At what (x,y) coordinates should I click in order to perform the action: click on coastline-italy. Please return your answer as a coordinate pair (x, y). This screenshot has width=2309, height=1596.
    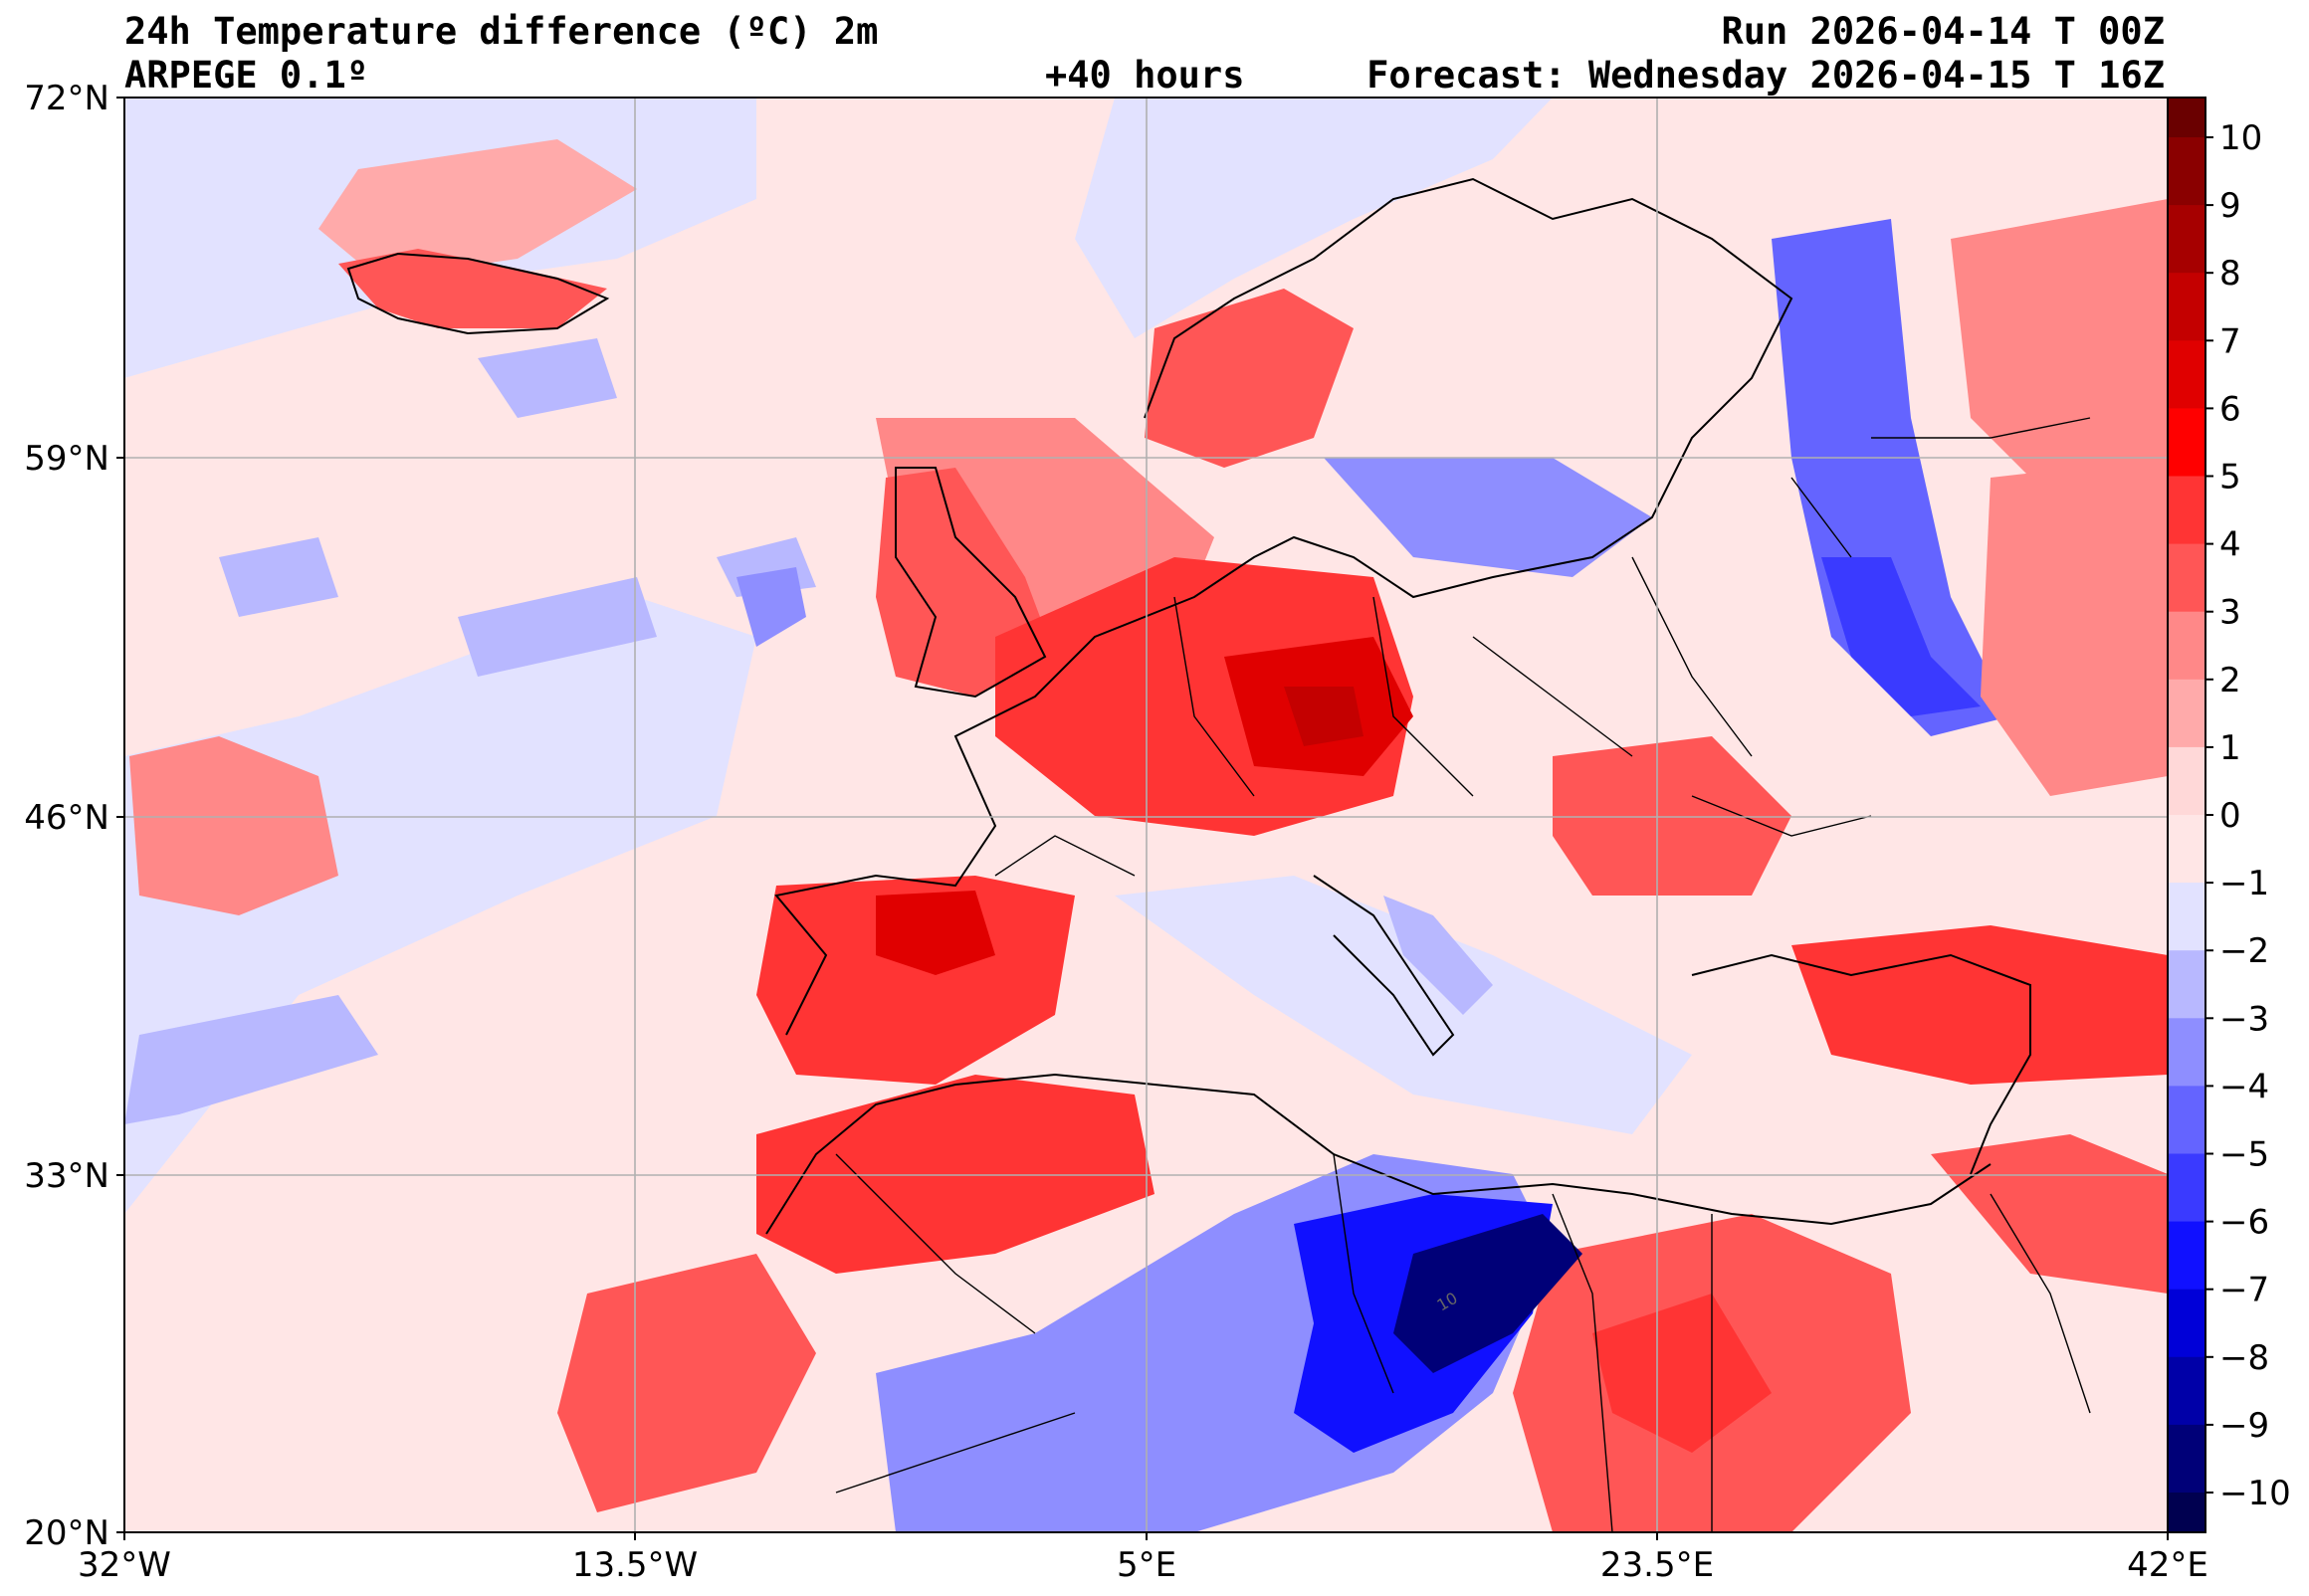
    Looking at the image, I should click on (1384, 966).